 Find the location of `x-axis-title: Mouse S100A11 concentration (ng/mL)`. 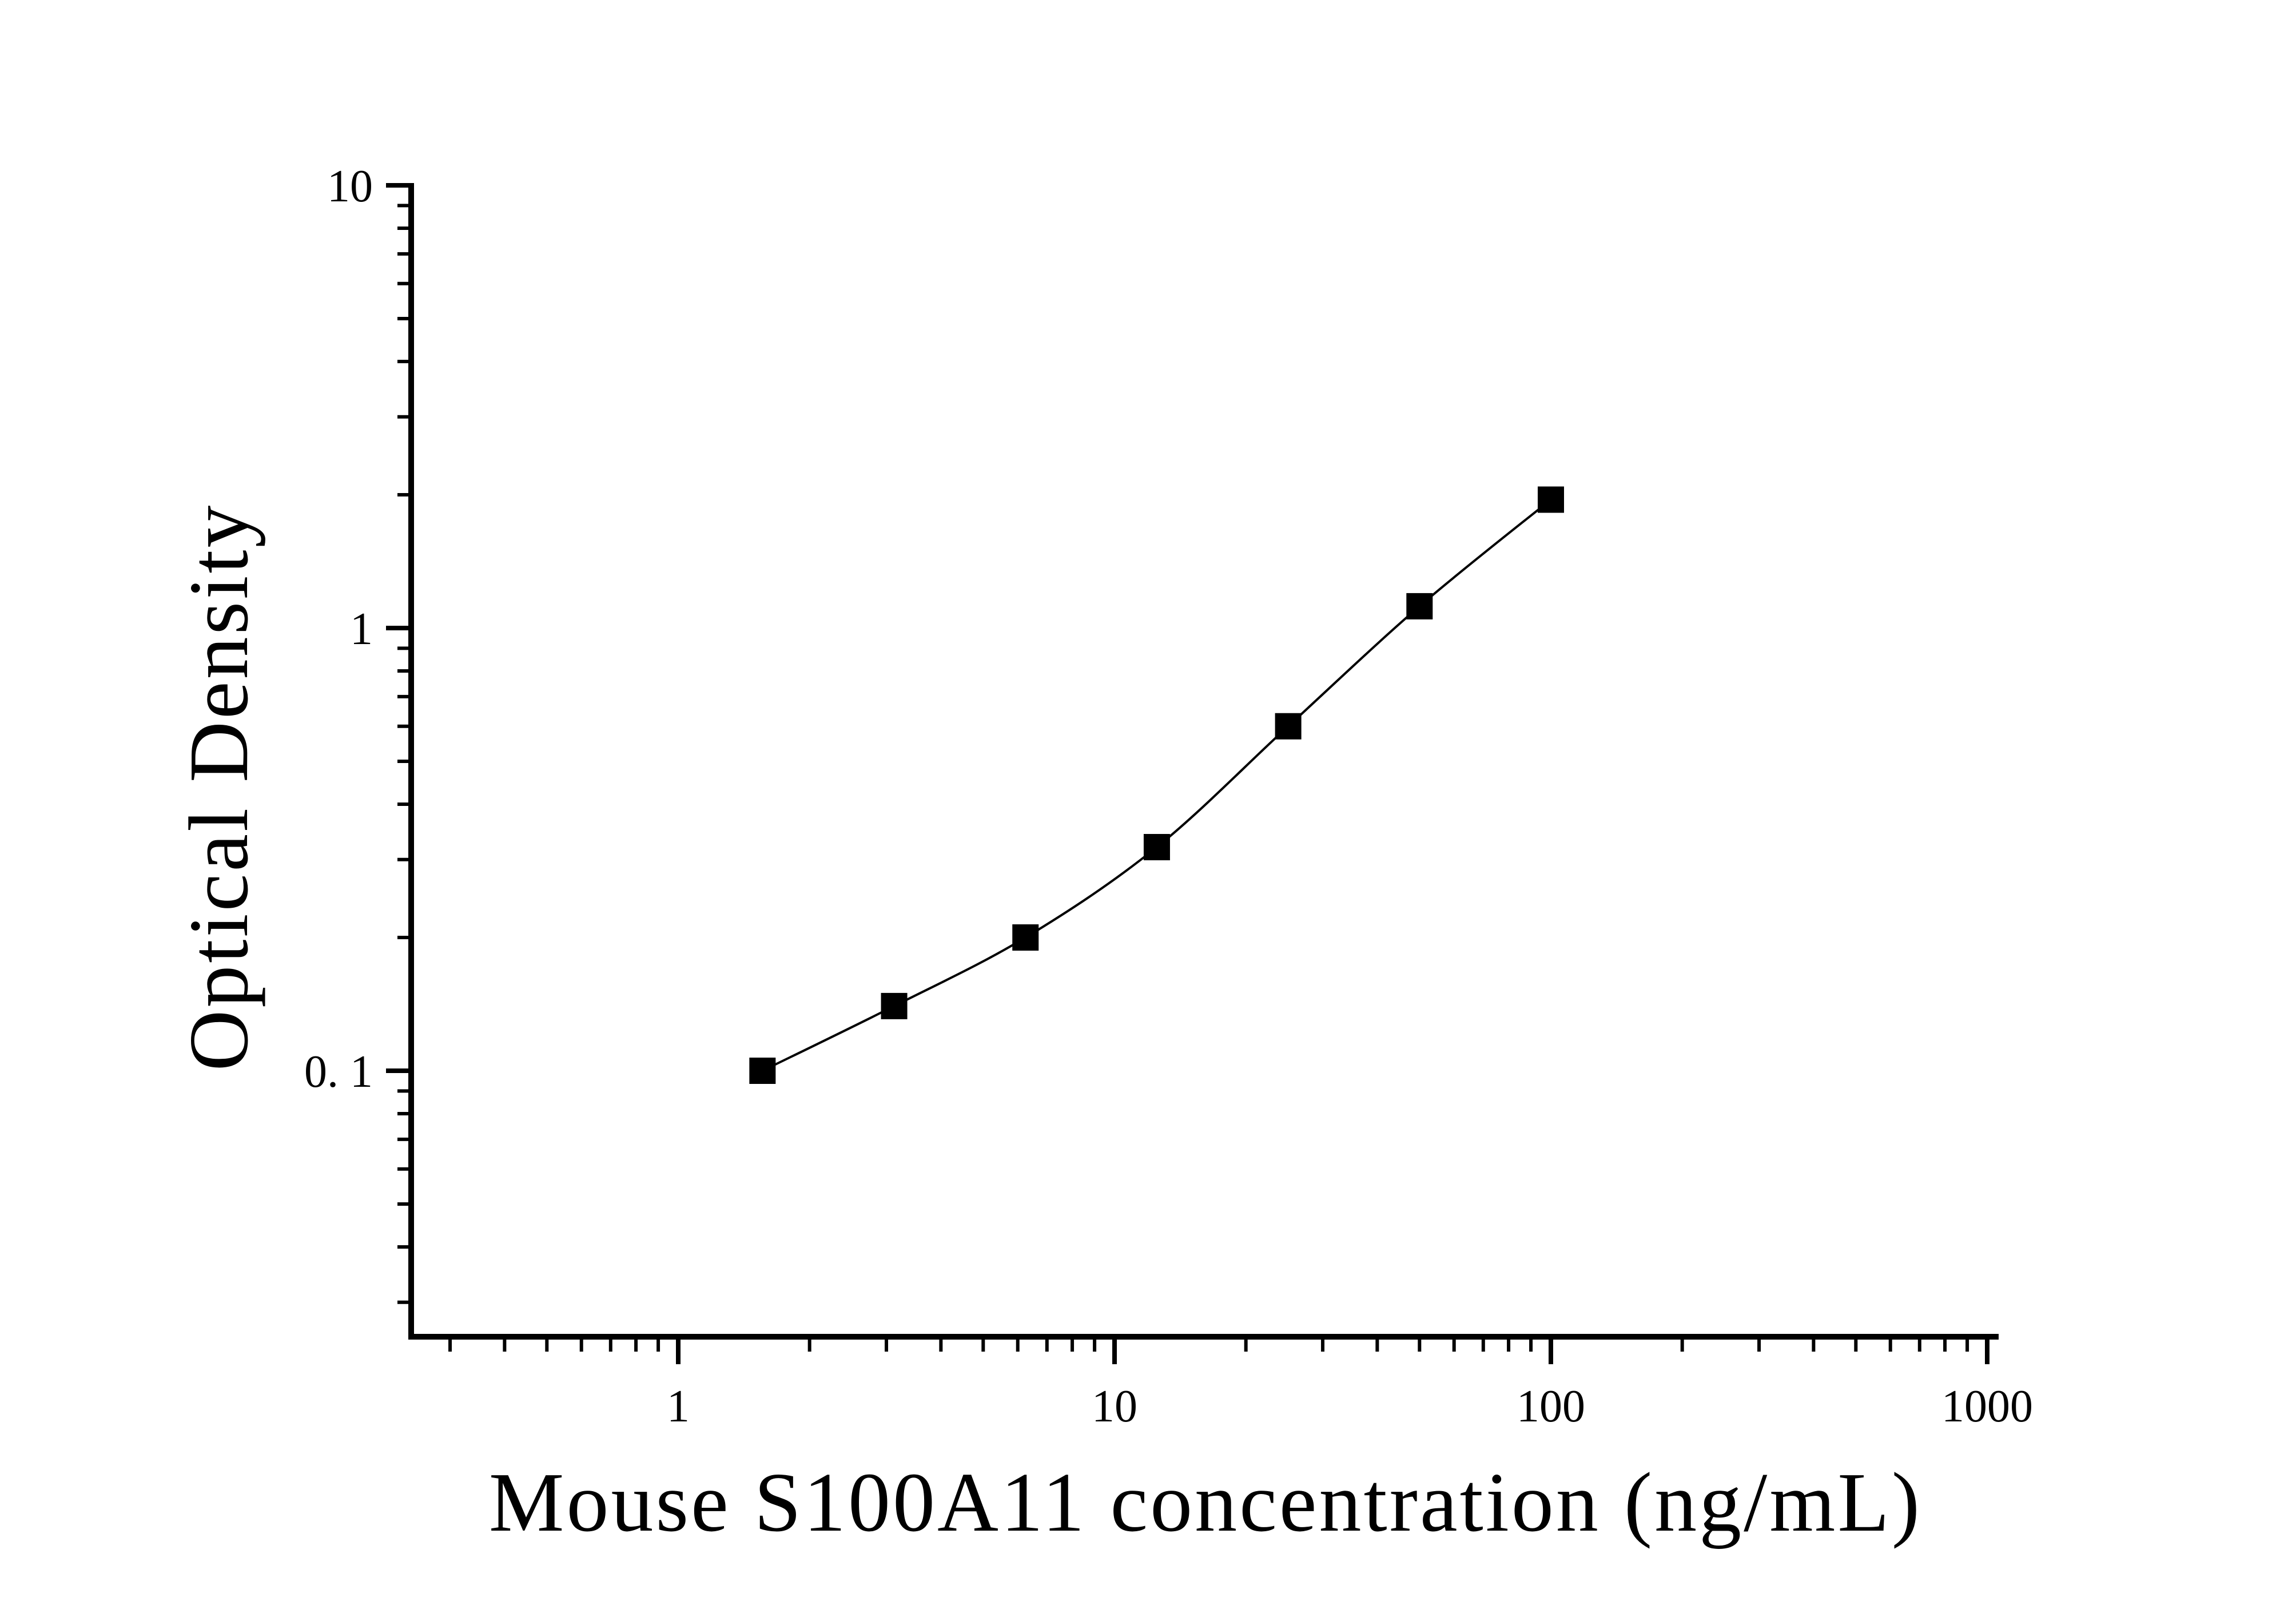

x-axis-title: Mouse S100A11 concentration (ng/mL) is located at coordinates (1205, 1503).